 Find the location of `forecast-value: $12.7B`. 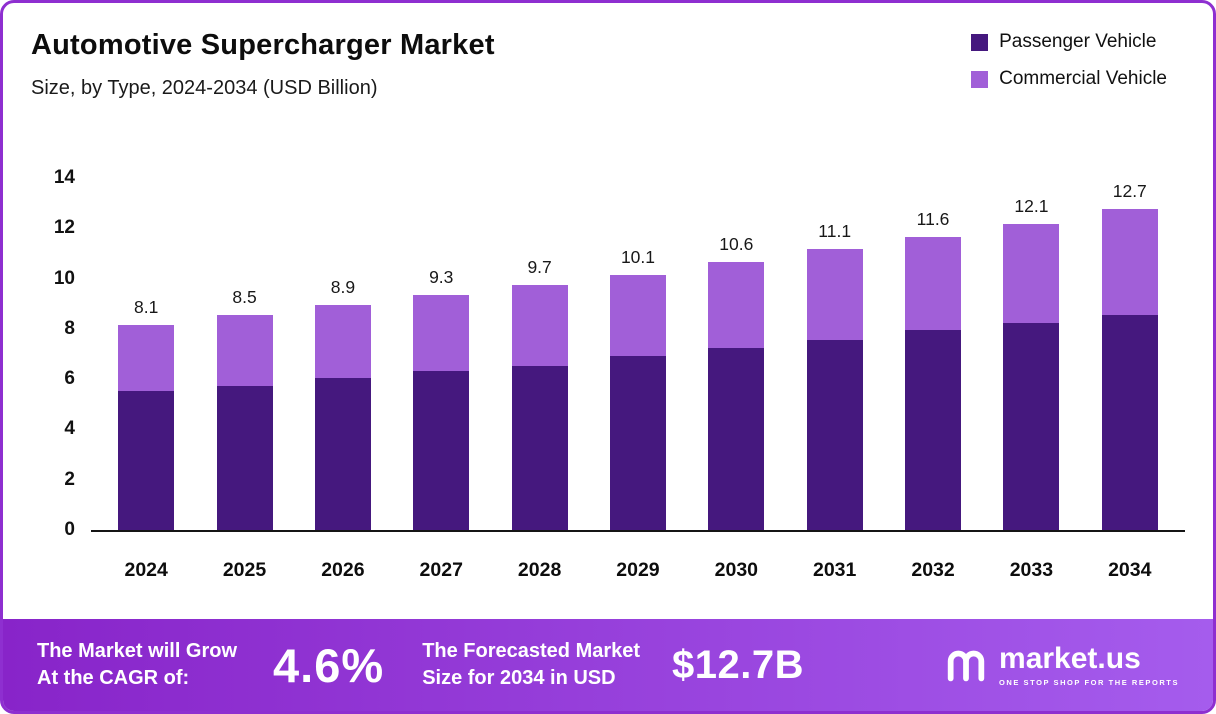

forecast-value: $12.7B is located at coordinates (738, 664).